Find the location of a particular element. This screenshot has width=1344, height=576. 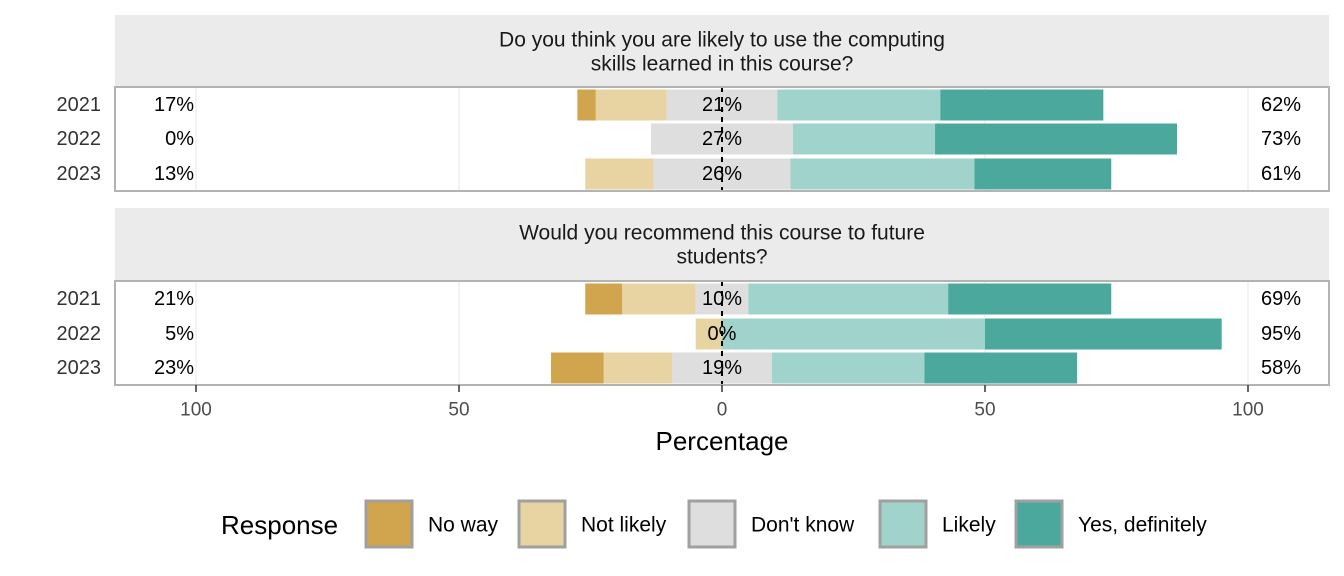

left-percent-label: 23% is located at coordinates (174, 368).